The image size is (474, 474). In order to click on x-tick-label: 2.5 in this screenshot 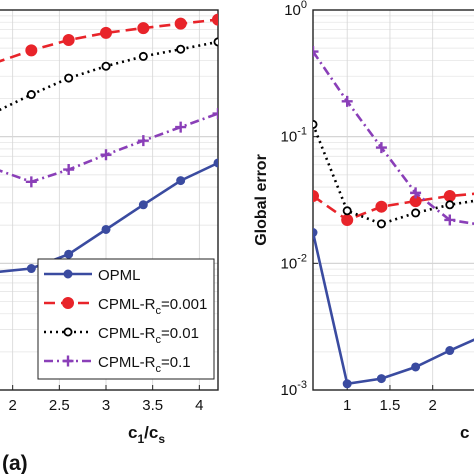, I will do `click(59, 405)`.